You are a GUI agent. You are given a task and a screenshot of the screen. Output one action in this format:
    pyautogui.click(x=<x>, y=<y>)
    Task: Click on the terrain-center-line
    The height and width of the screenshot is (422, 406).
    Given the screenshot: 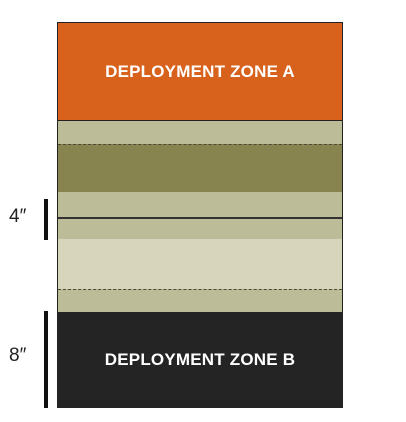 What is the action you would take?
    pyautogui.click(x=200, y=218)
    